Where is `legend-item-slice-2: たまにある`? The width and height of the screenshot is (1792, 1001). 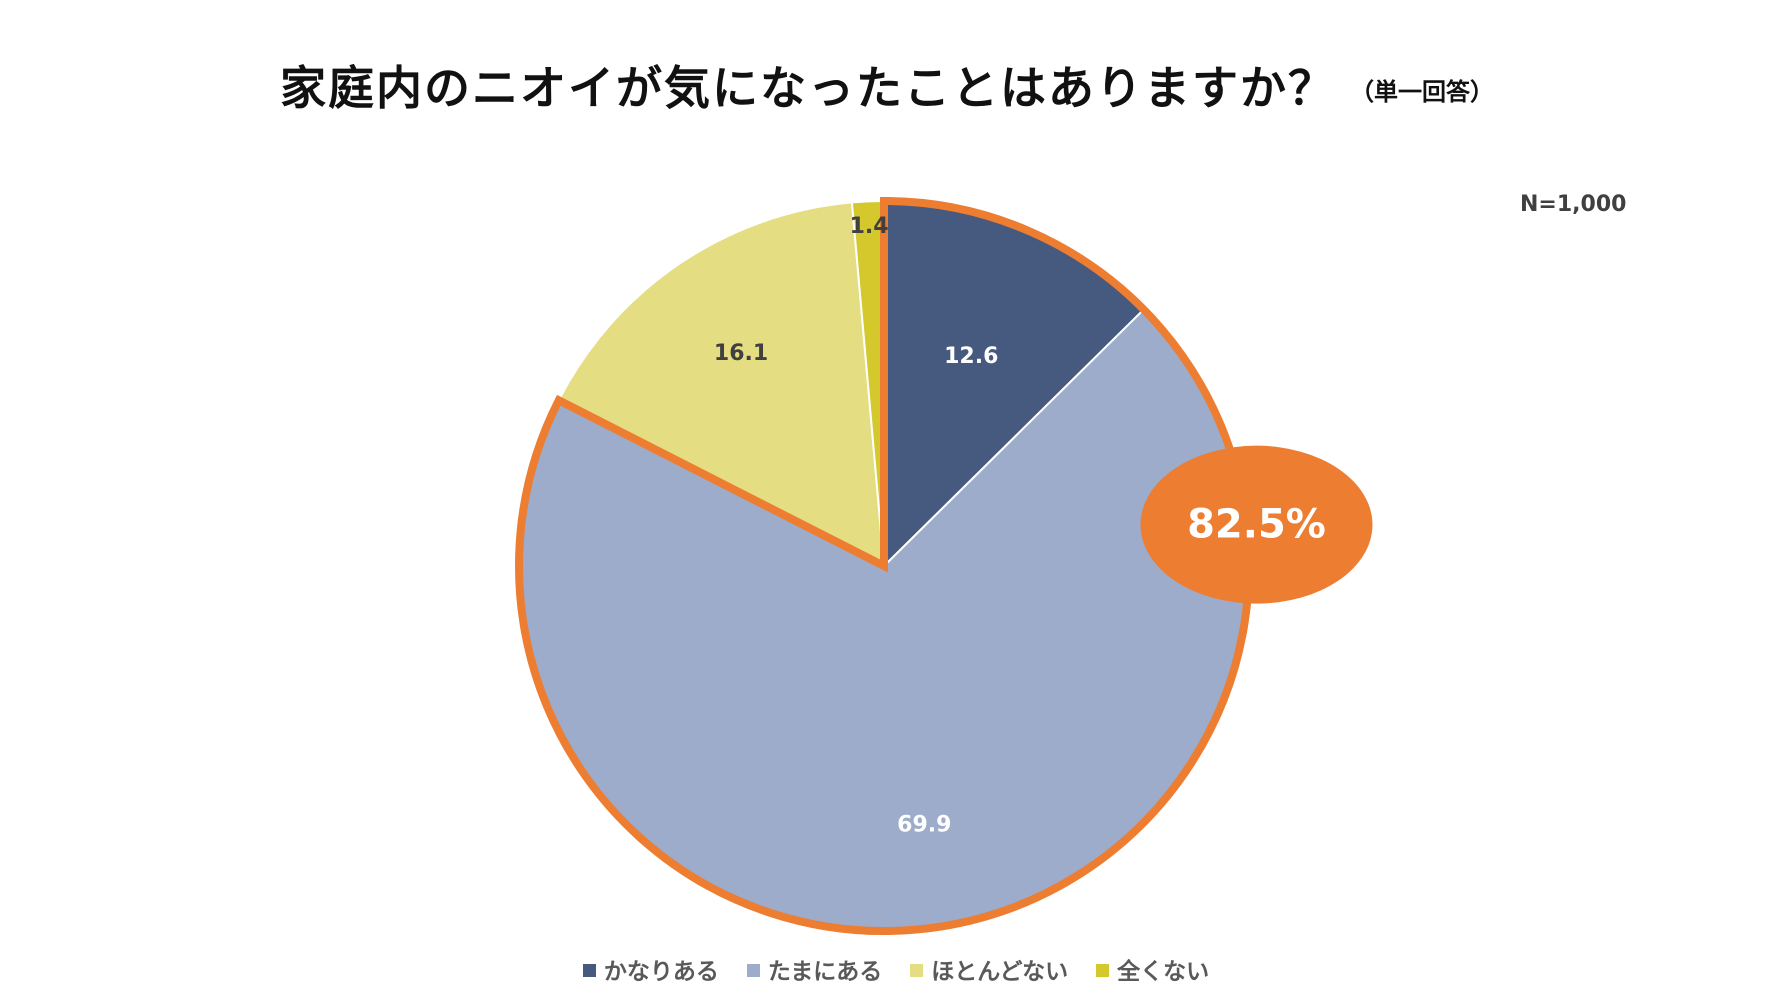 legend-item-slice-2: たまにある is located at coordinates (814, 969).